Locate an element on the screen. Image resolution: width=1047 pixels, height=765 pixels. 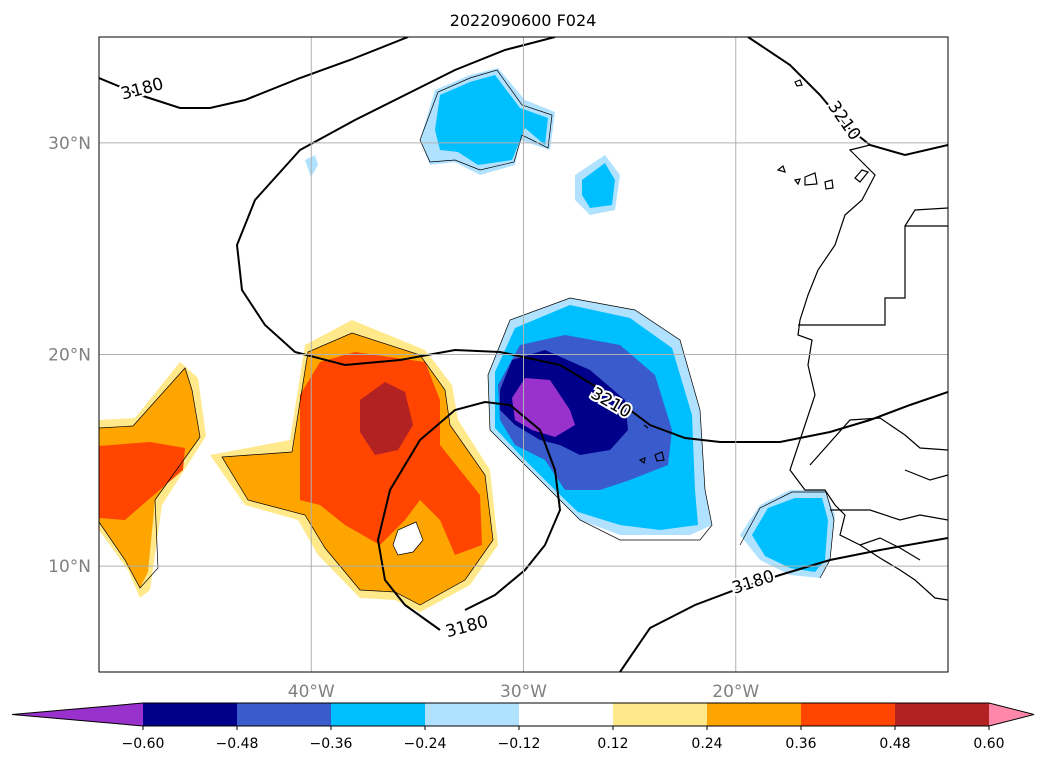
cool-main-outline is located at coordinates (600, 419).